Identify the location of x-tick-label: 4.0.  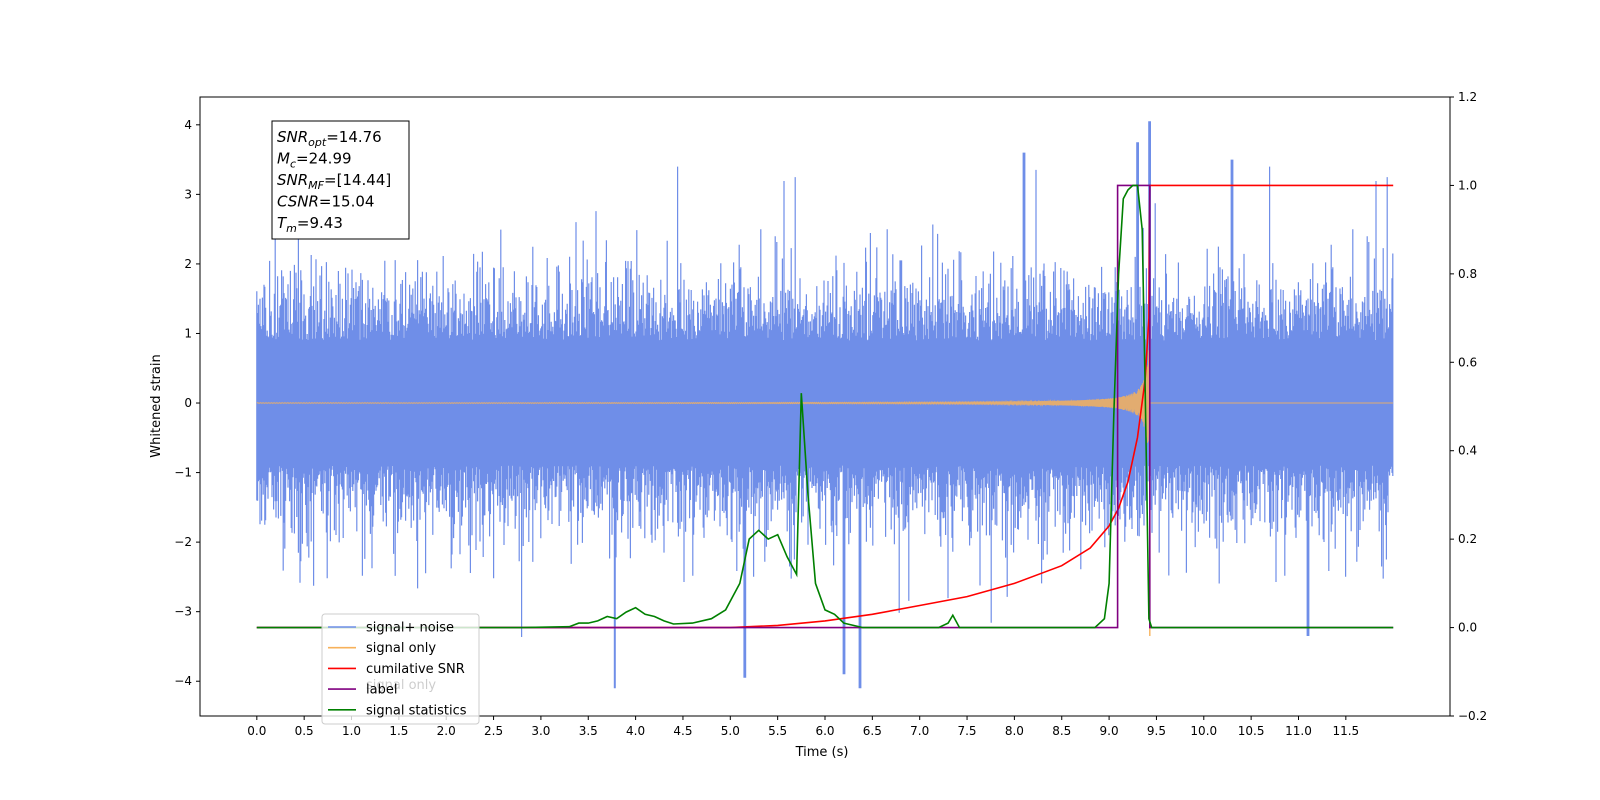
(635, 731).